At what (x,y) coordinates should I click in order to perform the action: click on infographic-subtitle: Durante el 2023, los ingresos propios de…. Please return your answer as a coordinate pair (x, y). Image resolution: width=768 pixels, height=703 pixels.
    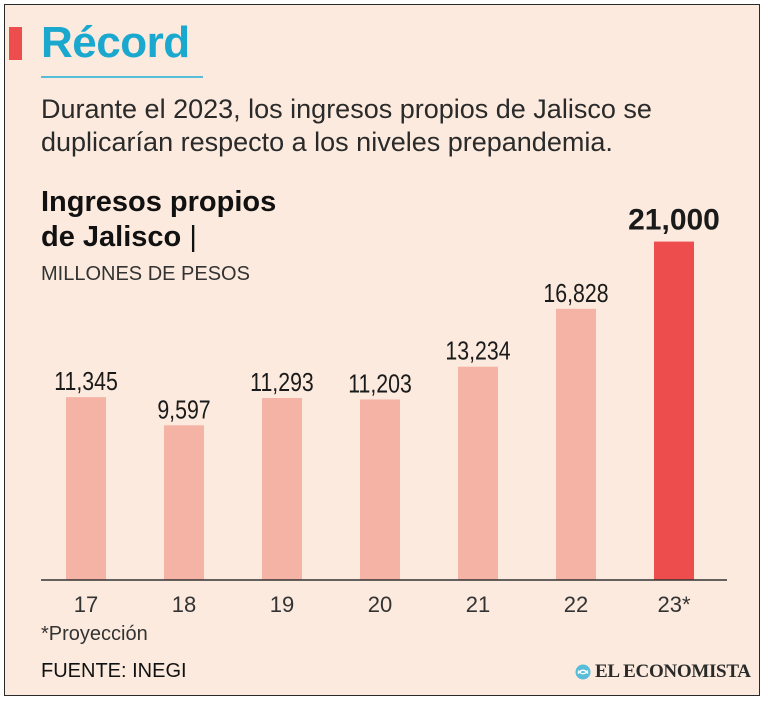
    Looking at the image, I should click on (346, 125).